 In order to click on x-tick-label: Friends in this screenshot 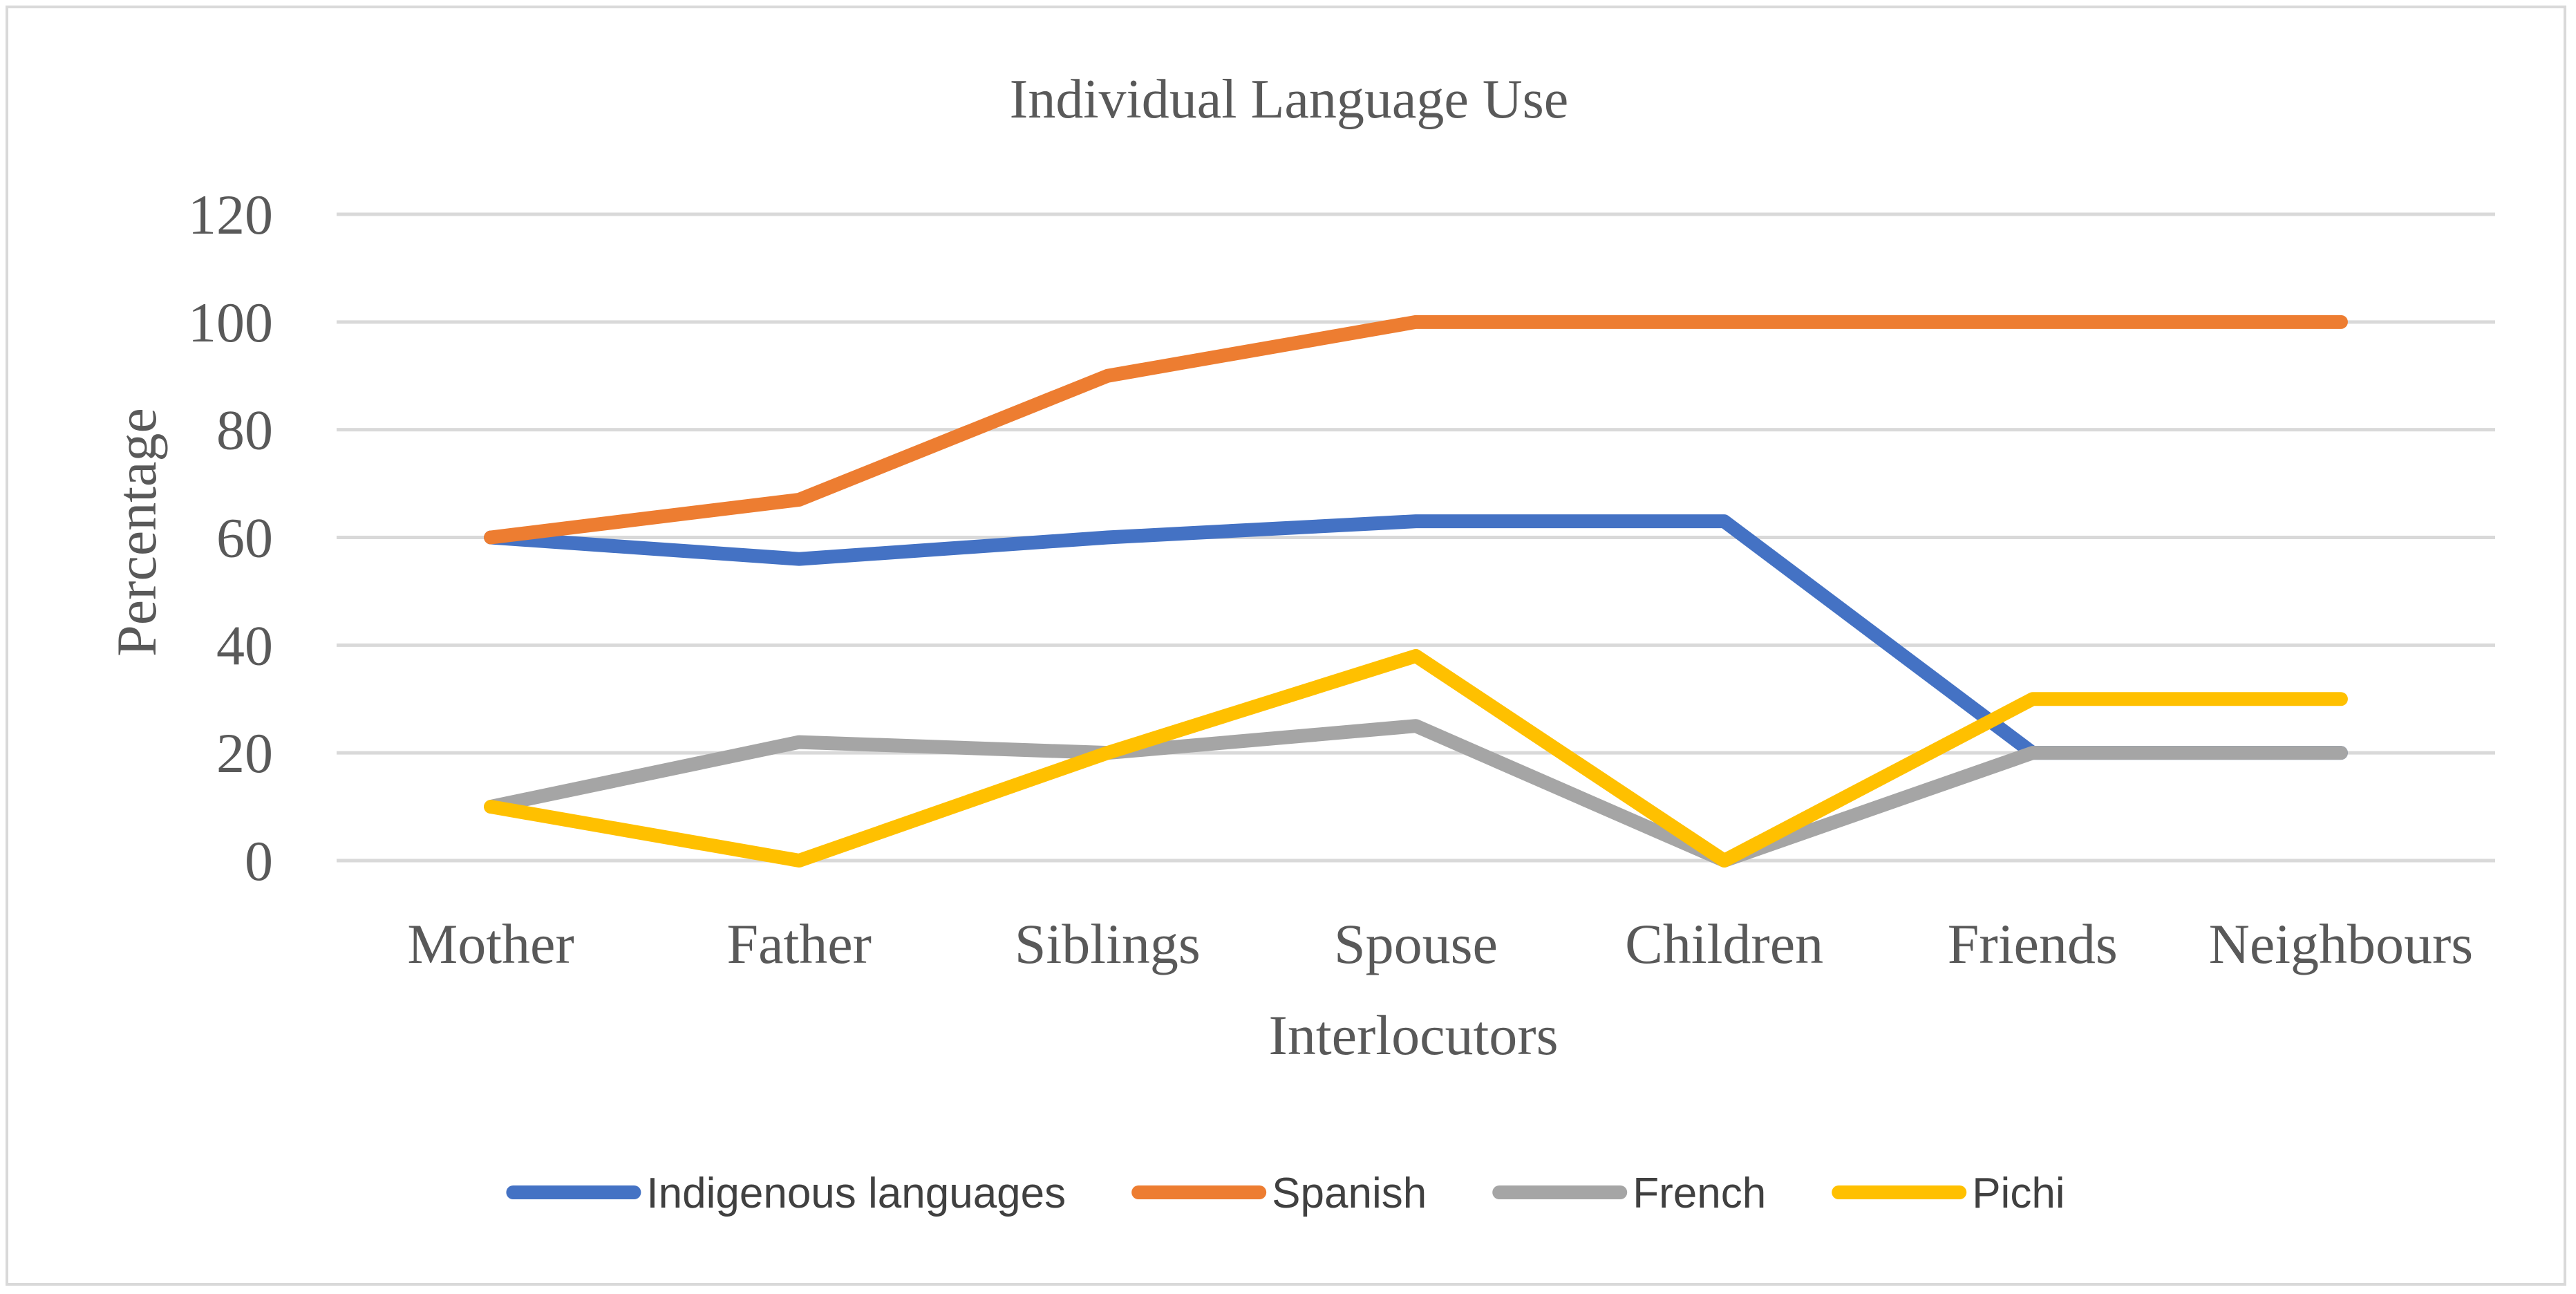, I will do `click(2033, 943)`.